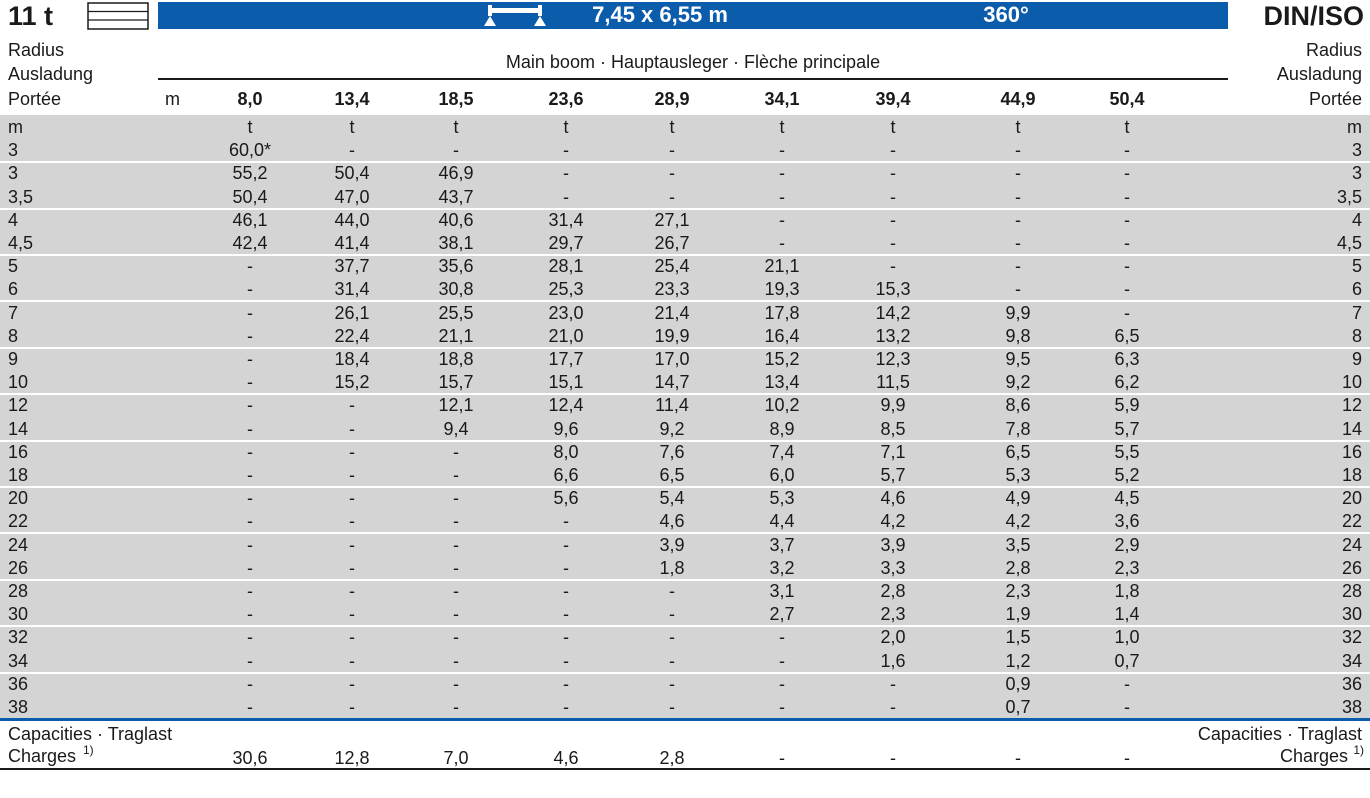 The height and width of the screenshot is (798, 1370). I want to click on capacity: 12,3, so click(893, 359).